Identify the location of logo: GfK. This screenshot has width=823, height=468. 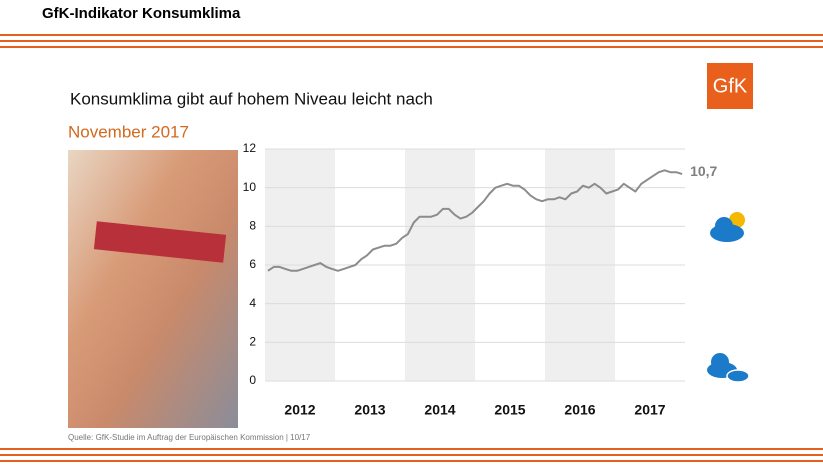
(730, 86).